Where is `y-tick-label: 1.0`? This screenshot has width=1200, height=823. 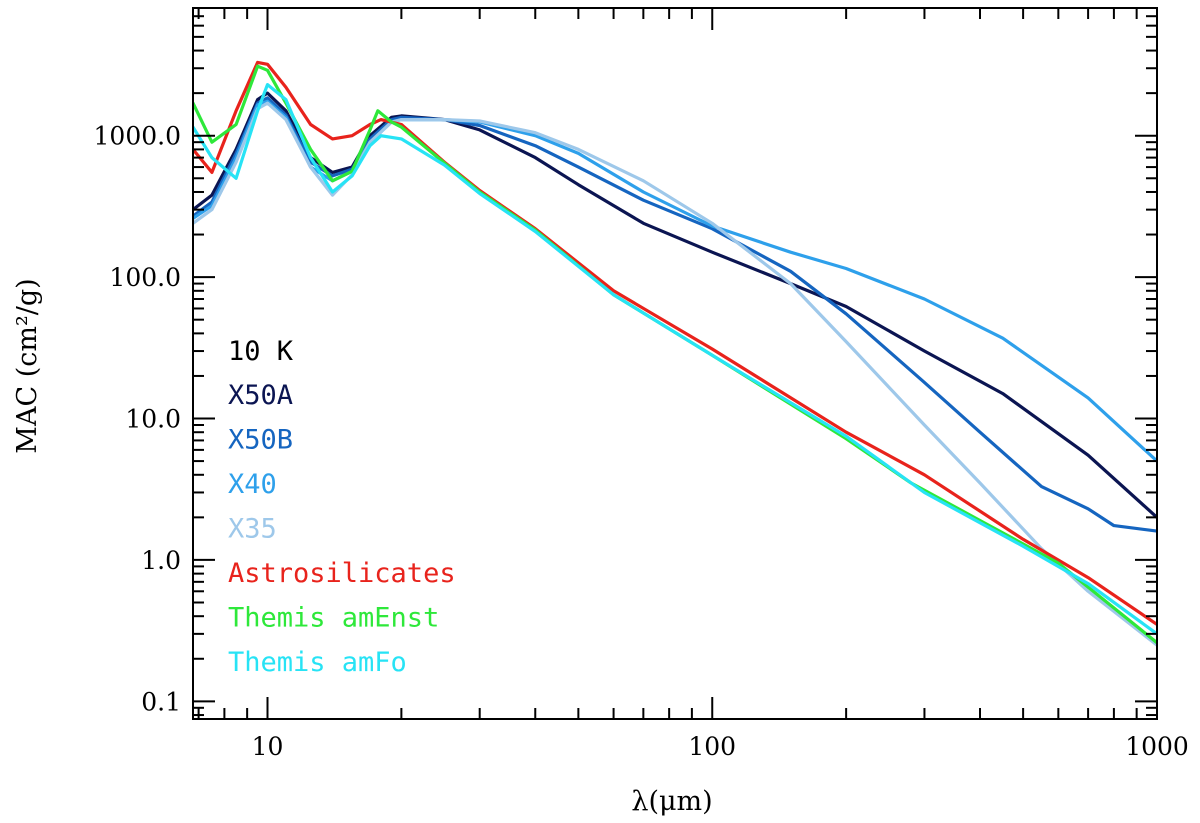 y-tick-label: 1.0 is located at coordinates (161, 560).